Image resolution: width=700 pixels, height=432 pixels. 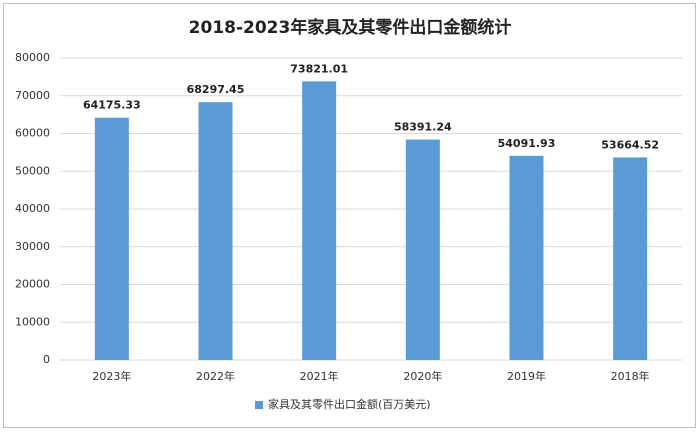 What do you see at coordinates (32, 95) in the screenshot?
I see `y-tick-label: 70000` at bounding box center [32, 95].